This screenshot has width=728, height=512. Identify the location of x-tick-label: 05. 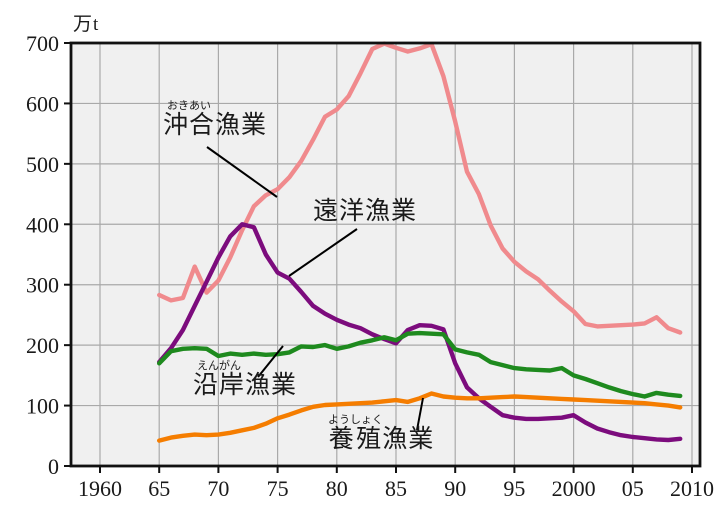
(633, 488).